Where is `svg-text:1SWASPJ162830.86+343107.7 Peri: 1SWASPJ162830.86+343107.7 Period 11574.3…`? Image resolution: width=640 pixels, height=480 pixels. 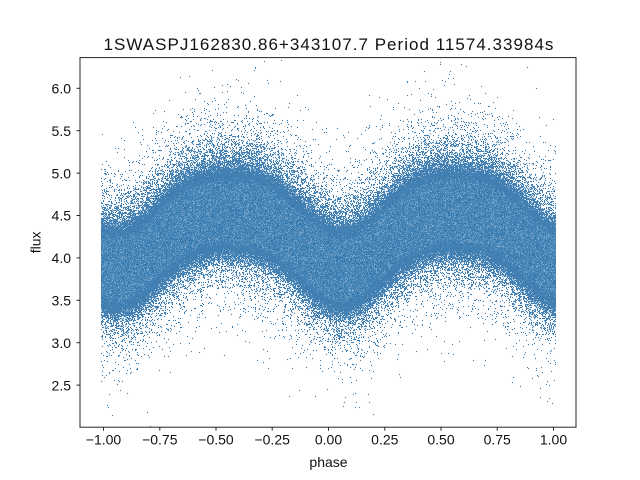
svg-text:1SWASPJ162830.86+343107.7 Peri: 1SWASPJ162830.86+343107.7 Period 11574.3… is located at coordinates (329, 44).